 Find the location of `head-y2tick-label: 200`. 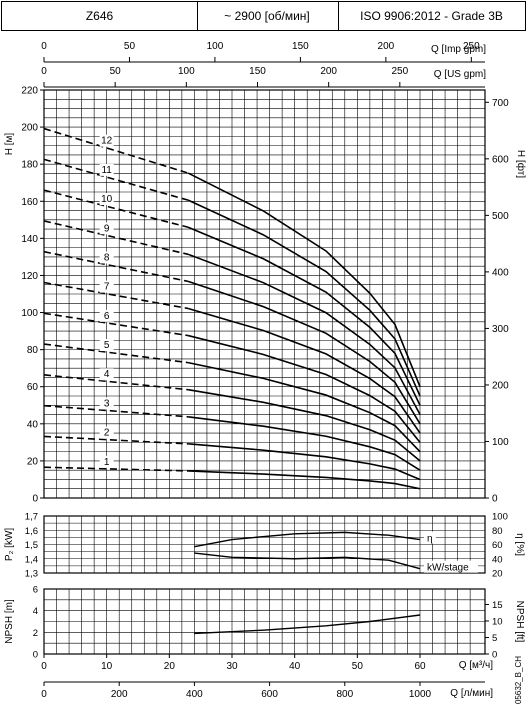

head-y2tick-label: 200 is located at coordinates (500, 385).